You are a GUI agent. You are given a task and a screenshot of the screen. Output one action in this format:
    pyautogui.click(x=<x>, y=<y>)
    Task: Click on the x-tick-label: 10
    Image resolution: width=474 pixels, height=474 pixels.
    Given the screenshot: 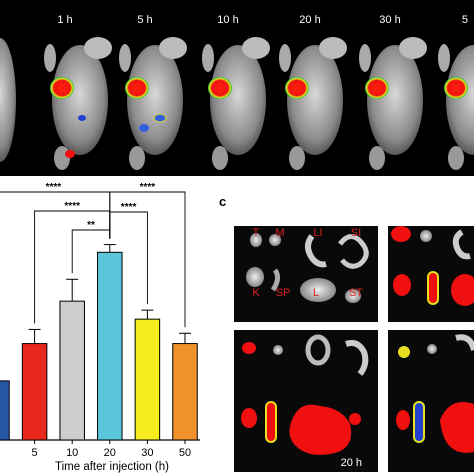 What is the action you would take?
    pyautogui.click(x=72, y=453)
    